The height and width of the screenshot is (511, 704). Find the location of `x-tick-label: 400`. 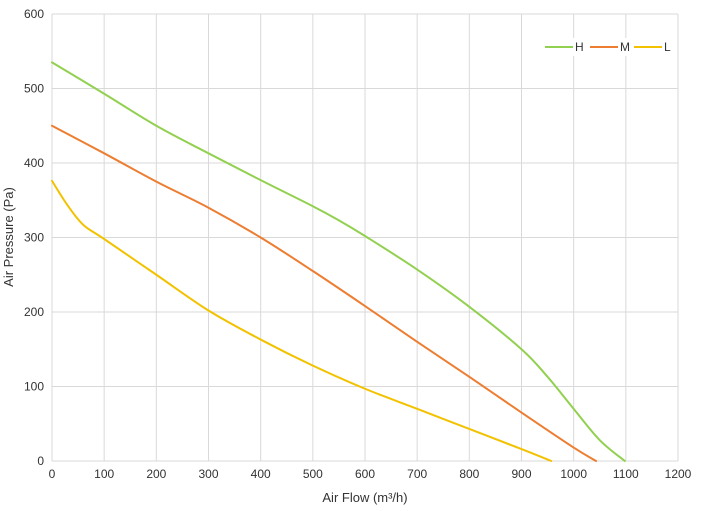

x-tick-label: 400 is located at coordinates (261, 474).